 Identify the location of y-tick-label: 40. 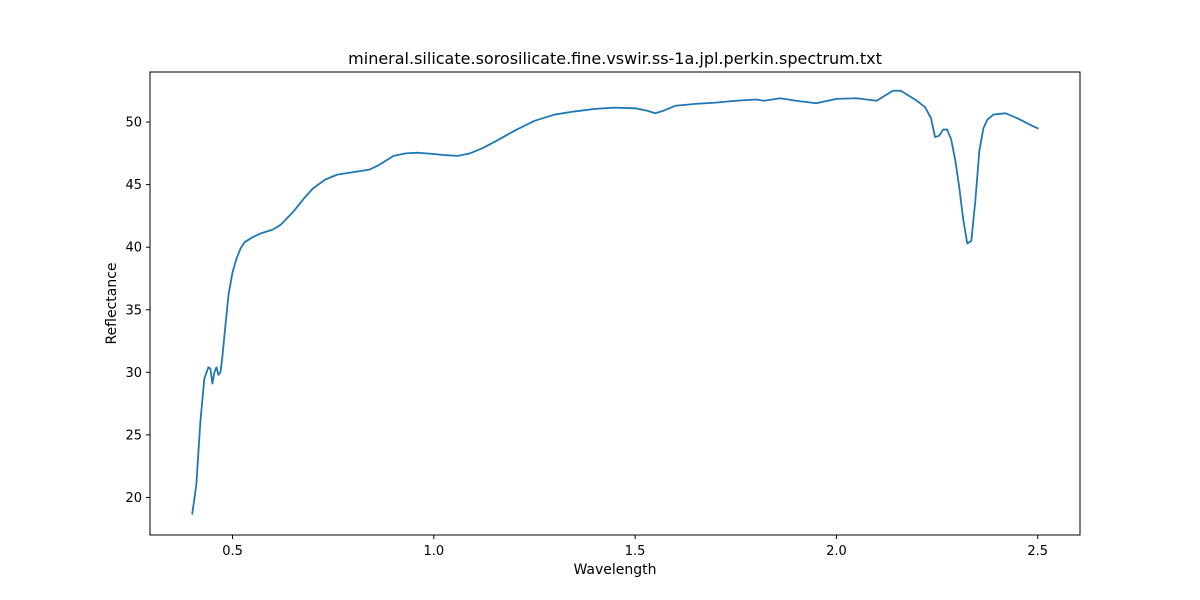
(133, 248).